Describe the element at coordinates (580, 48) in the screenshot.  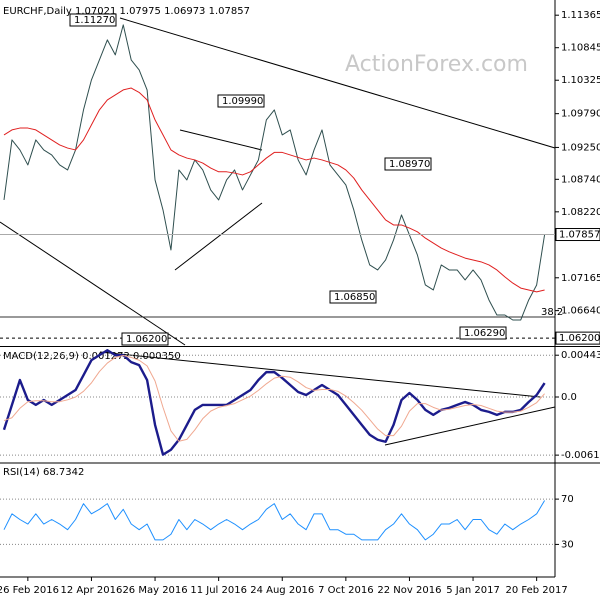
I see `y-tick-label: 1.10845` at that location.